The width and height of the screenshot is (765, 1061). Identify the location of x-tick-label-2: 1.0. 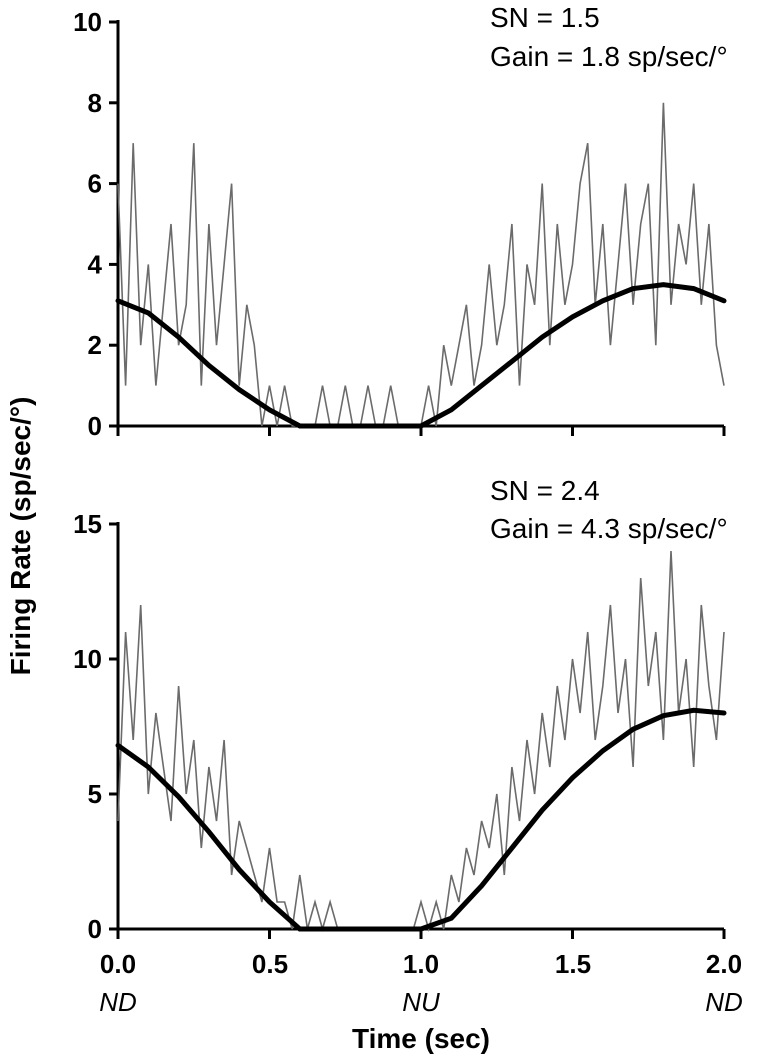
(421, 964).